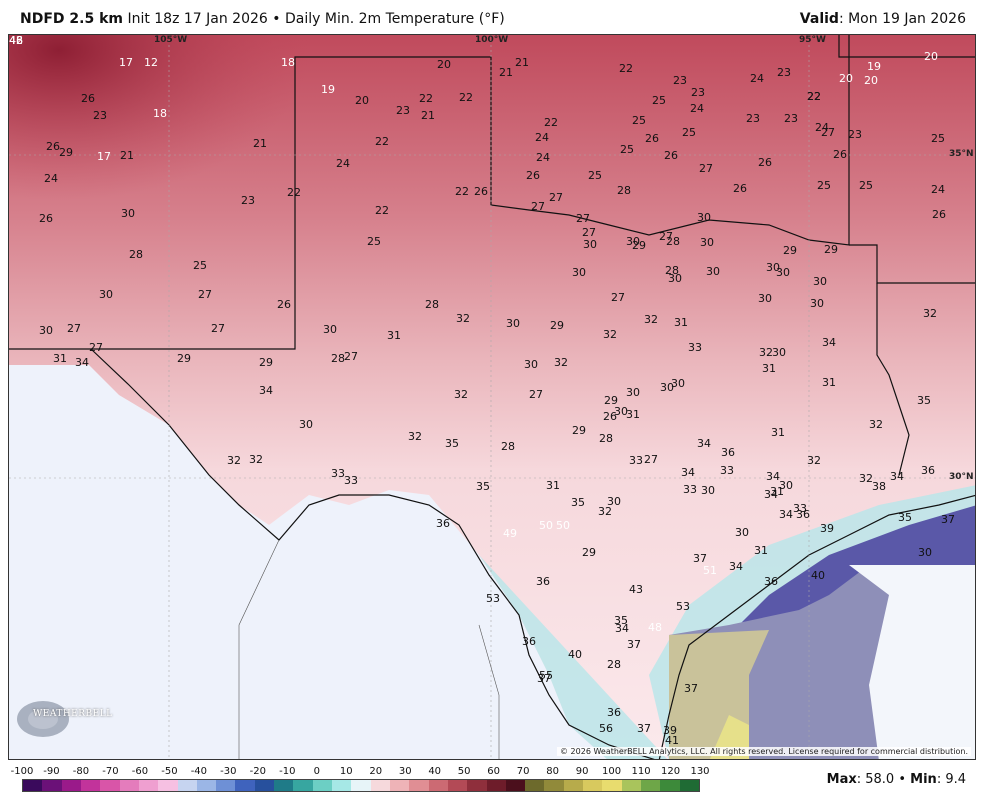 The height and width of the screenshot is (808, 984). Describe the element at coordinates (81, 771) in the screenshot. I see `scale-tick-label: -80` at that location.